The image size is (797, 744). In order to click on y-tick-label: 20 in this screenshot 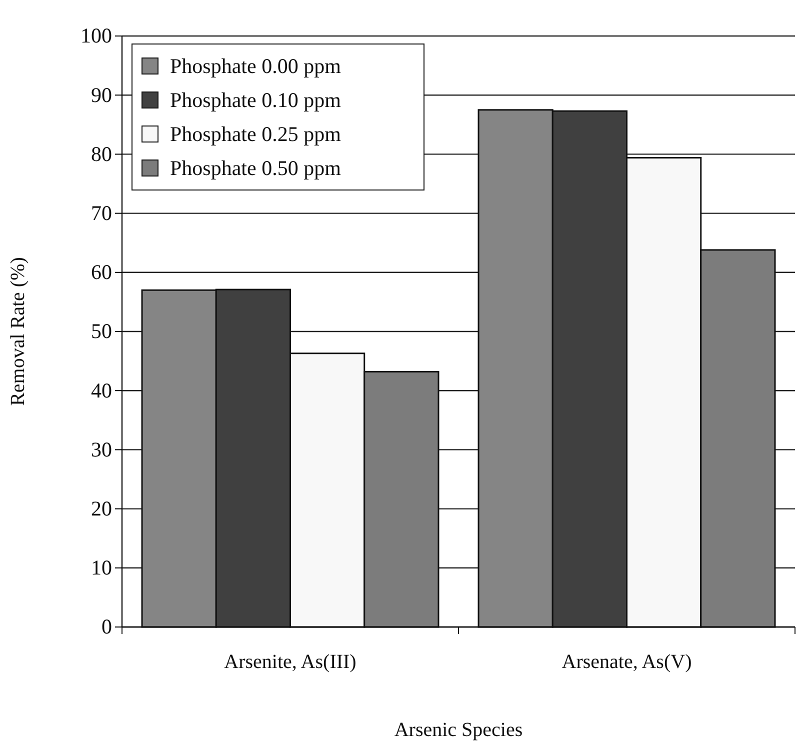, I will do `click(101, 508)`.